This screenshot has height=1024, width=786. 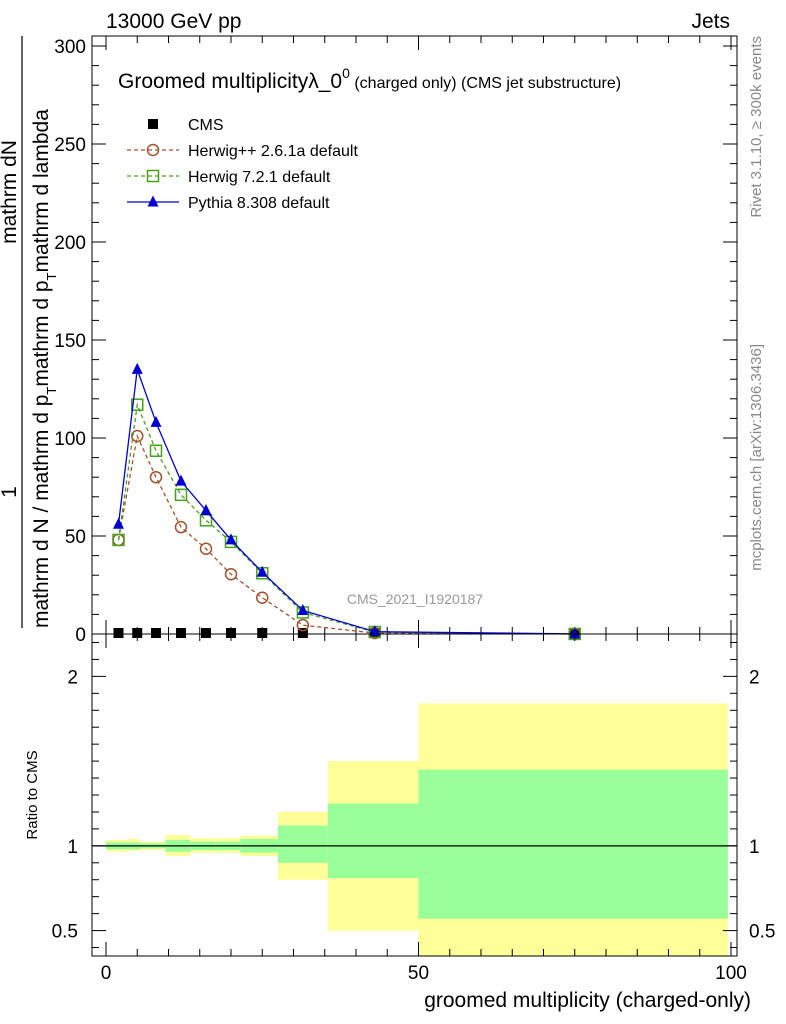 I want to click on y-tick-label: 50, so click(x=75, y=537).